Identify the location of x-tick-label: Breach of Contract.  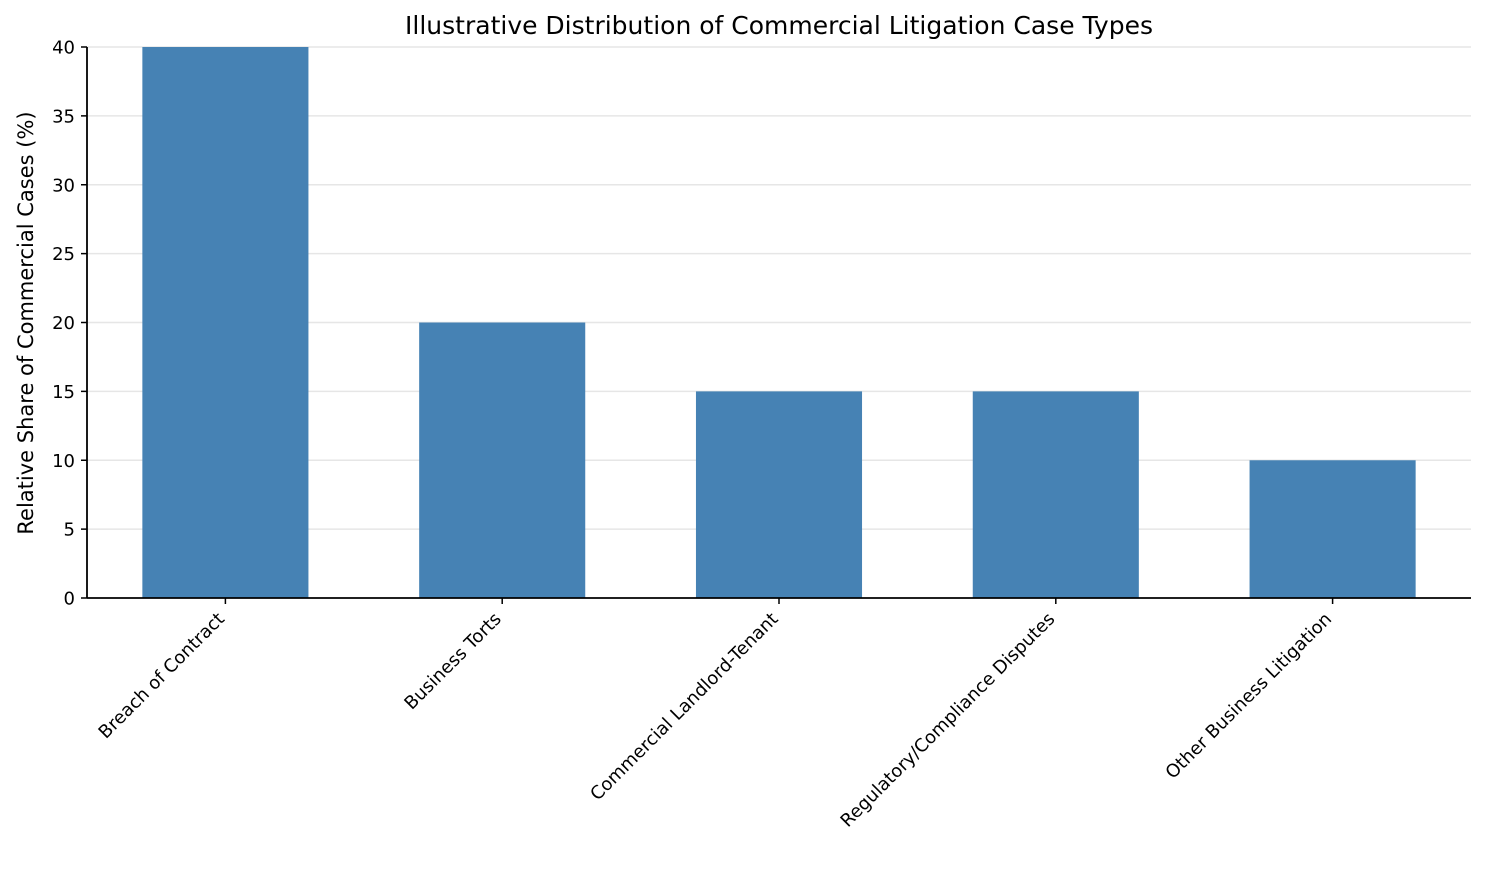
(162, 676).